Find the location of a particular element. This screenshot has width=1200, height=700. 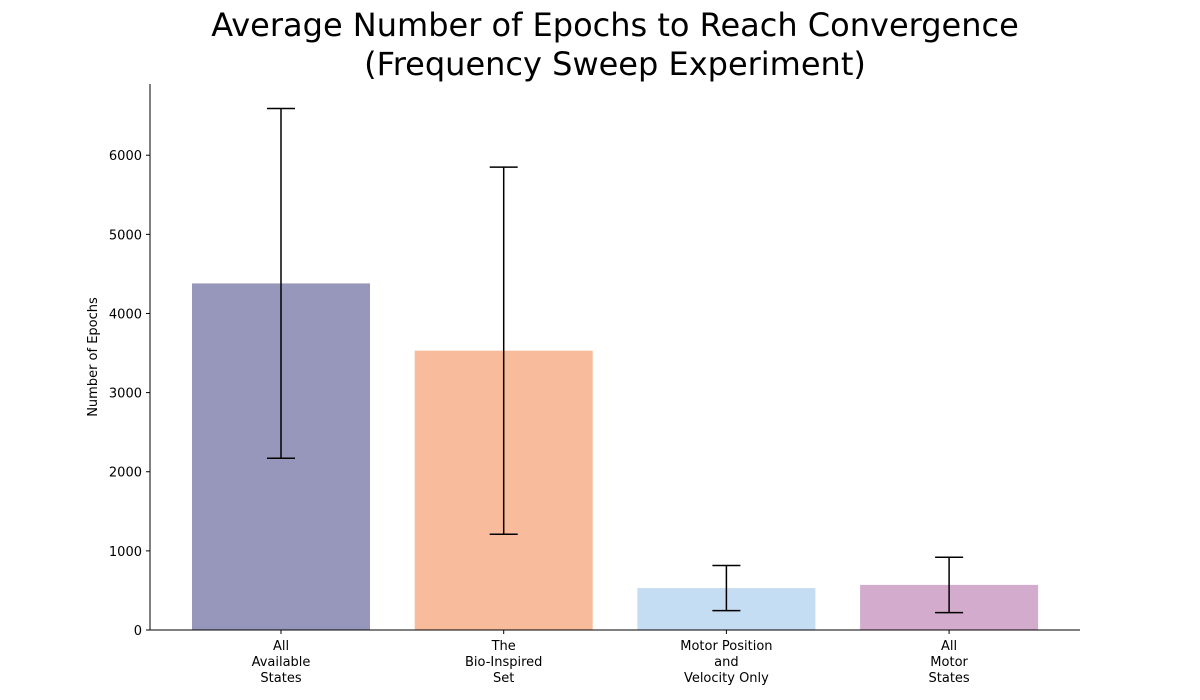

x-tick-label: The Bio-Inspired Set is located at coordinates (503, 662).